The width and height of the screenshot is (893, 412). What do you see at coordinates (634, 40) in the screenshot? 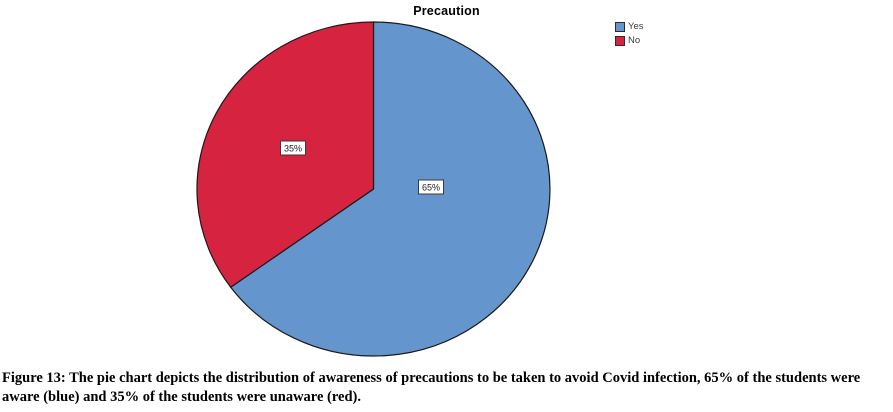
I see `legend-label-no: No` at bounding box center [634, 40].